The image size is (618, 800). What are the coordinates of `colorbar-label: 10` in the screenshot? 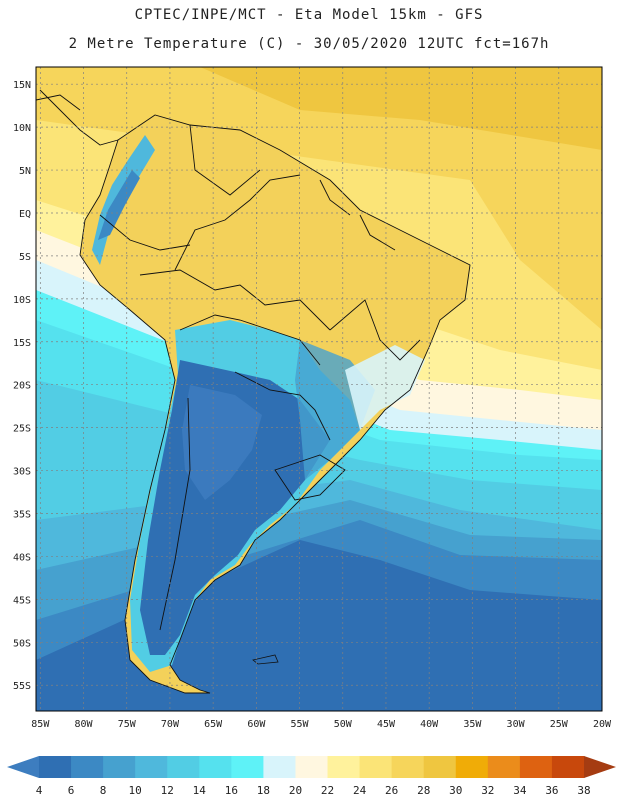 It's located at (135, 790).